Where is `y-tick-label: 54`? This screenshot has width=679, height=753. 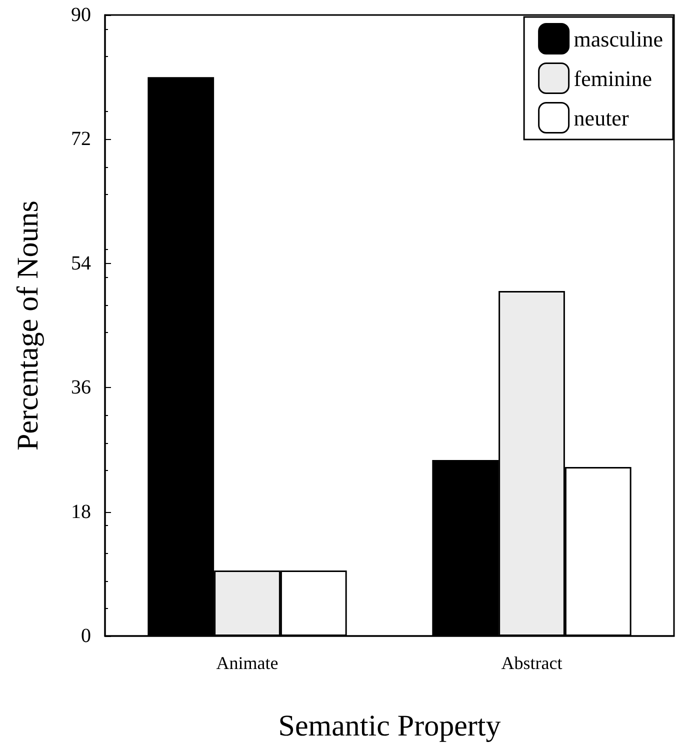 y-tick-label: 54 is located at coordinates (81, 263).